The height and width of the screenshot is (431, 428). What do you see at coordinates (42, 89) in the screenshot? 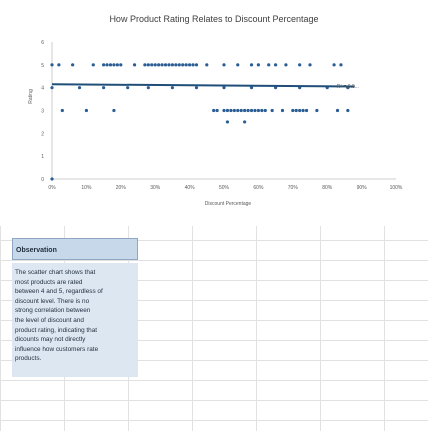
I see `y-tick-label: 4` at bounding box center [42, 89].